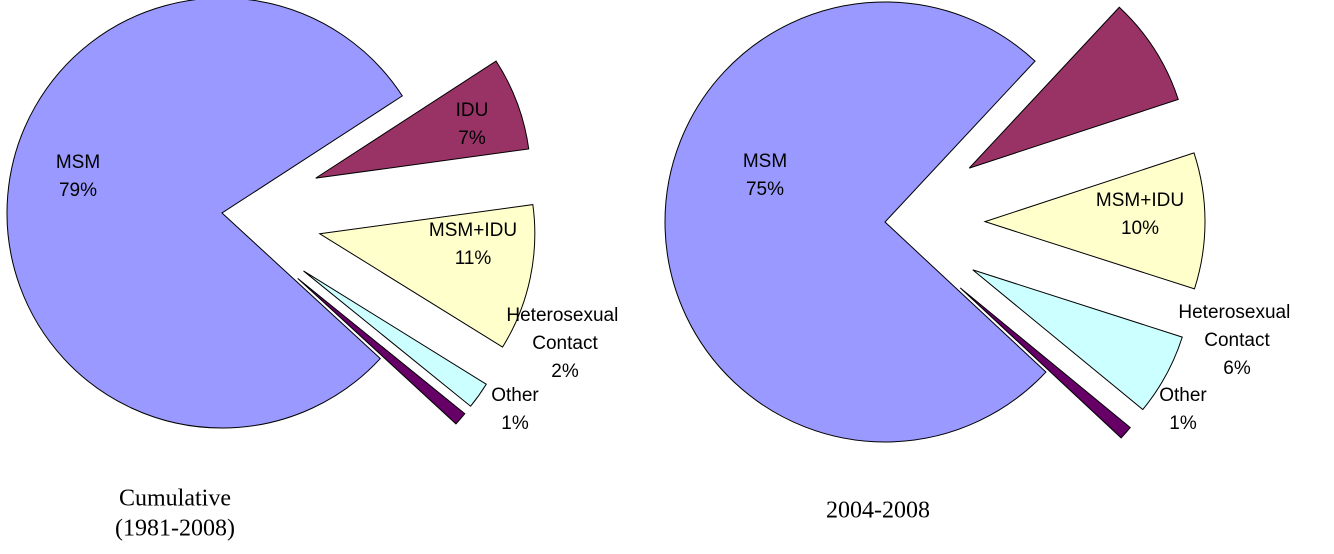 The image size is (1334, 554). I want to click on slice-label: IDU, so click(472, 110).